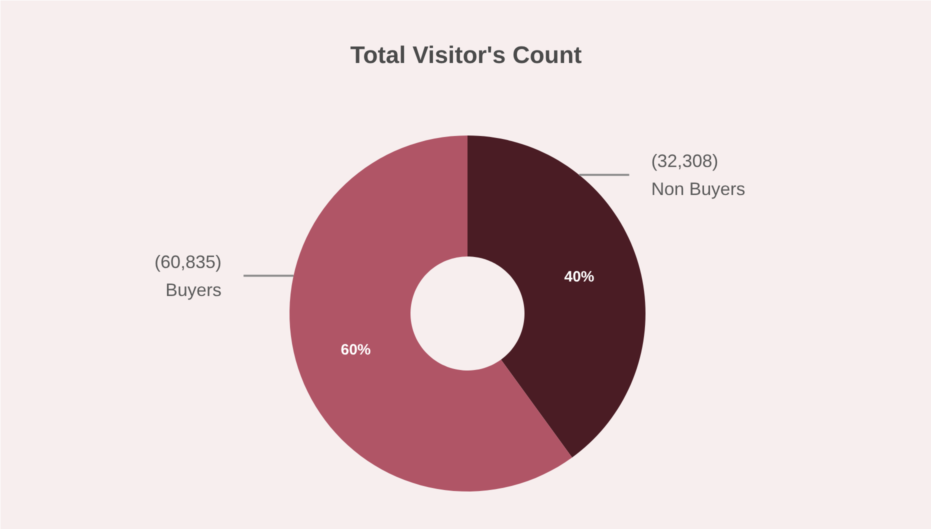 This screenshot has width=931, height=529. What do you see at coordinates (579, 277) in the screenshot?
I see `data-label: 40%` at bounding box center [579, 277].